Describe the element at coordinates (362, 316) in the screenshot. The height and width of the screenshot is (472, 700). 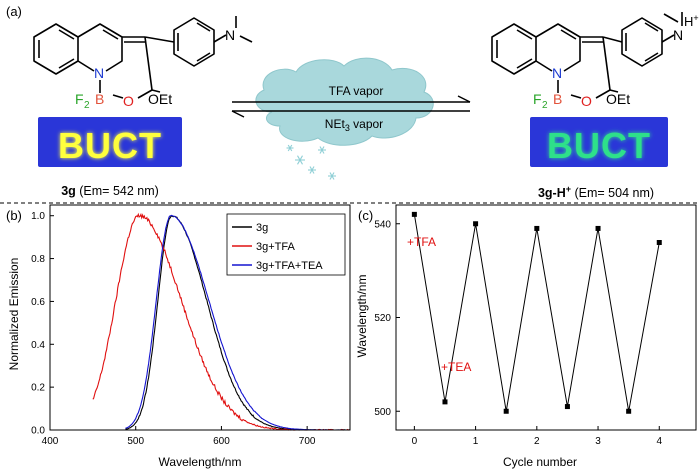
I see `panel-c-y-axis-label: Wavelength/nm` at that location.